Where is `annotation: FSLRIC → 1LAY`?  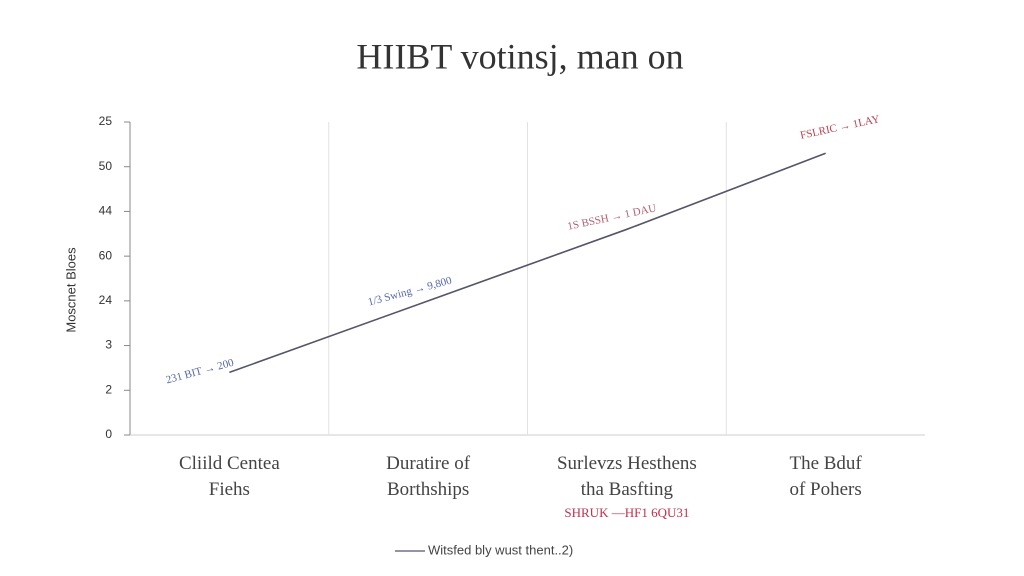 annotation: FSLRIC → 1LAY is located at coordinates (840, 127).